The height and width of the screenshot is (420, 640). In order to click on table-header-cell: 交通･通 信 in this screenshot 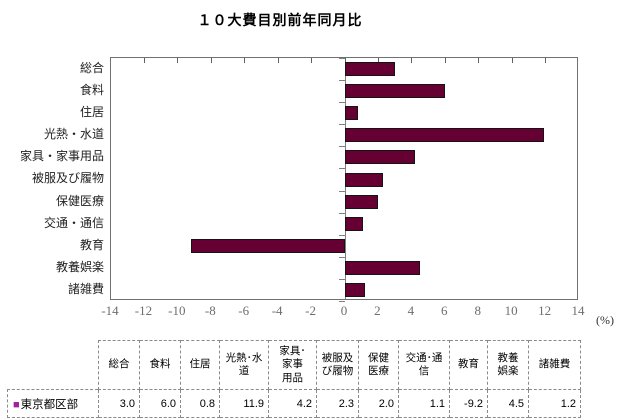, I will do `click(424, 365)`.